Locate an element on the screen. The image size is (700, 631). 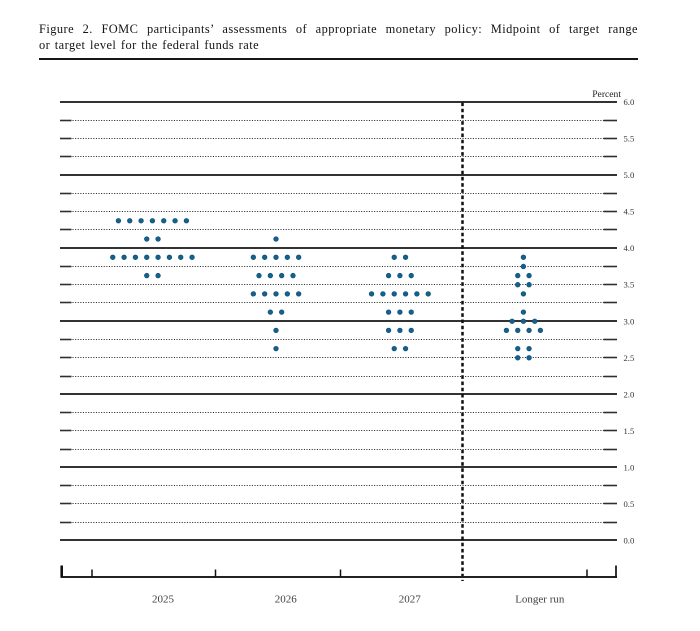
svg-text: 2026 is located at coordinates (286, 600).